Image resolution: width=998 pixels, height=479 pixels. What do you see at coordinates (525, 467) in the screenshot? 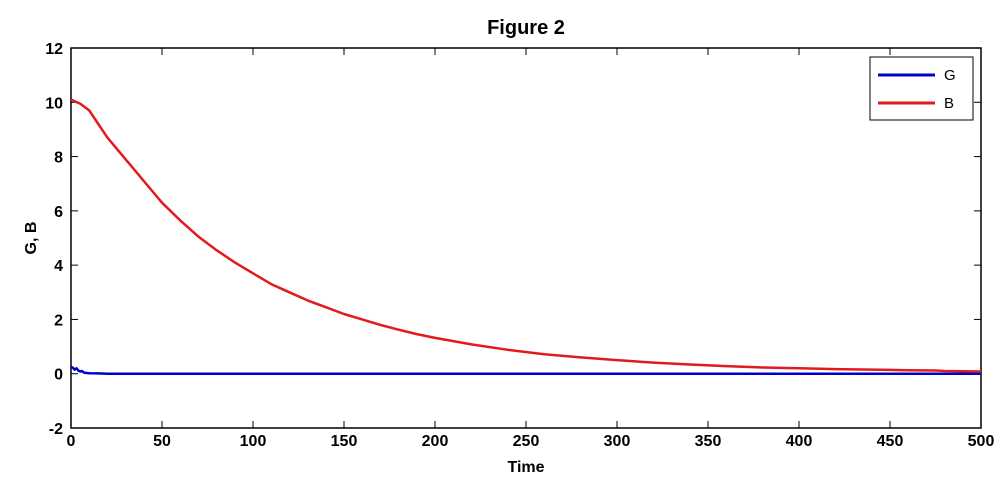
I see `x-axis-label: Time` at bounding box center [525, 467].